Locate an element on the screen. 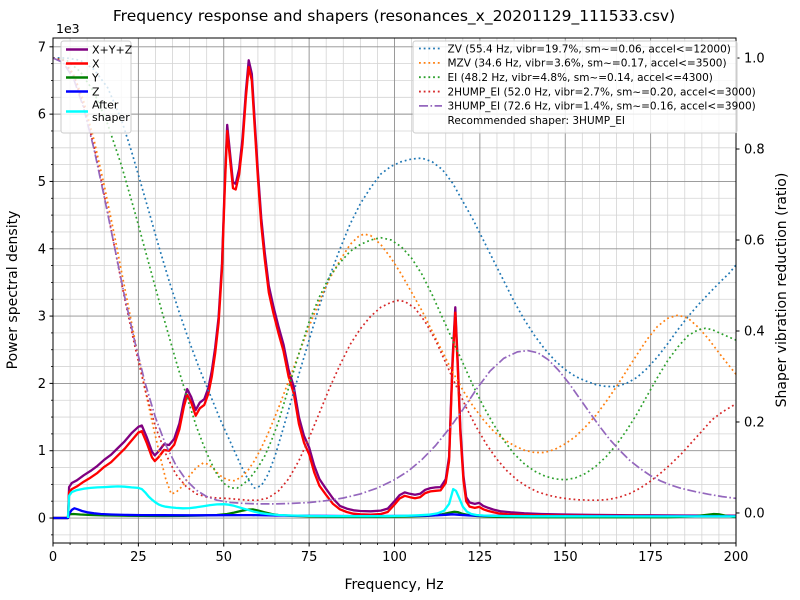  x-tick-label: 100 is located at coordinates (394, 557).